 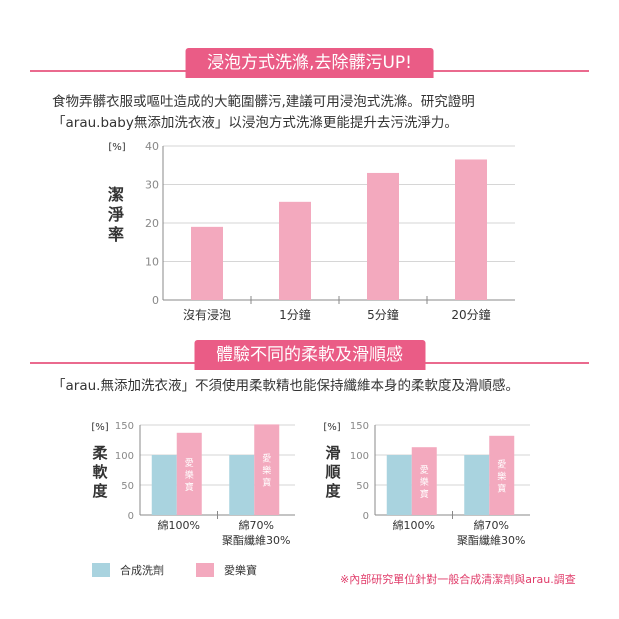 What do you see at coordinates (142, 570) in the screenshot?
I see `legend-label-synthetic: 合成洗劑` at bounding box center [142, 570].